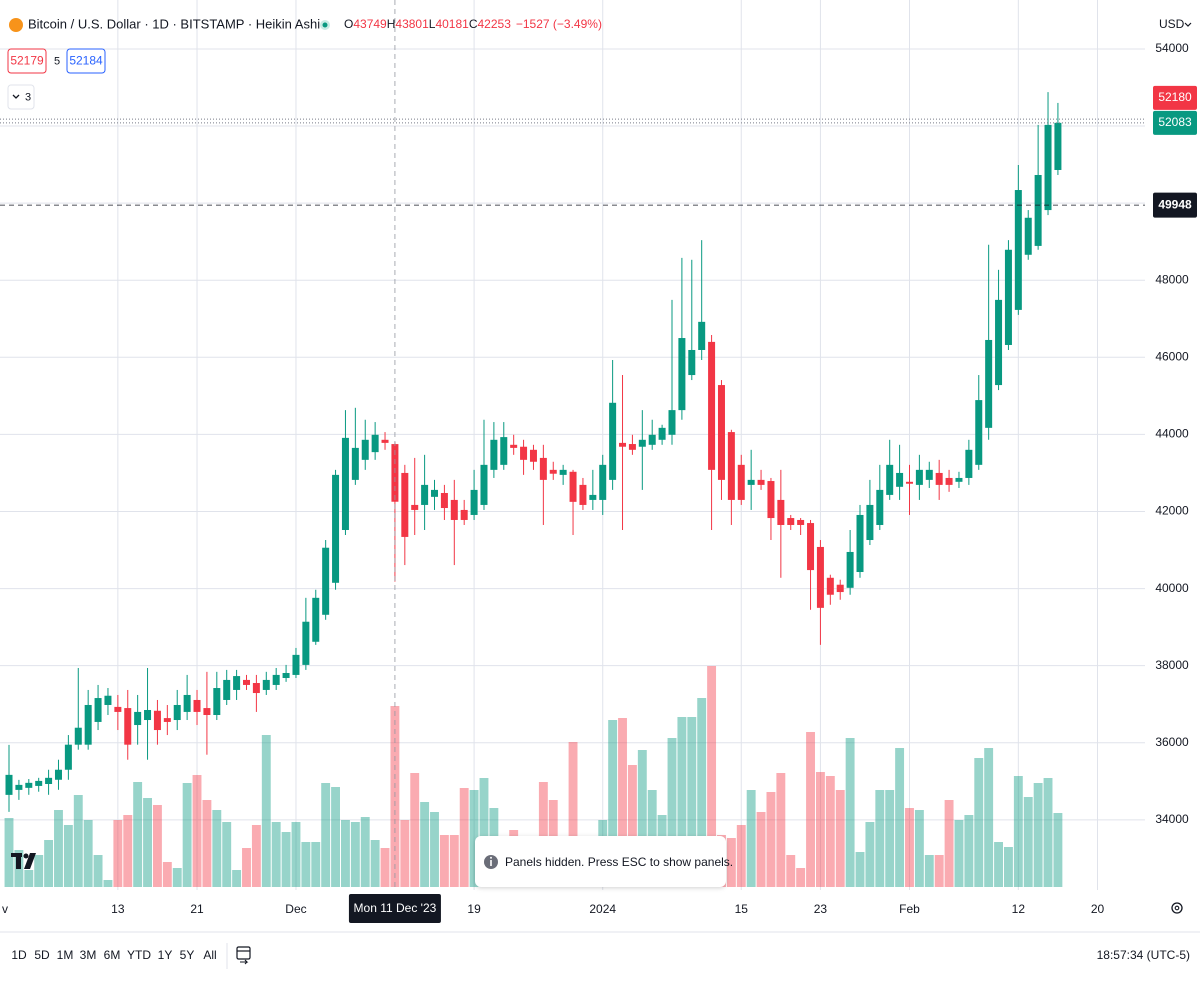 The image size is (1200, 989). What do you see at coordinates (1177, 908) in the screenshot?
I see `settings-icon` at bounding box center [1177, 908].